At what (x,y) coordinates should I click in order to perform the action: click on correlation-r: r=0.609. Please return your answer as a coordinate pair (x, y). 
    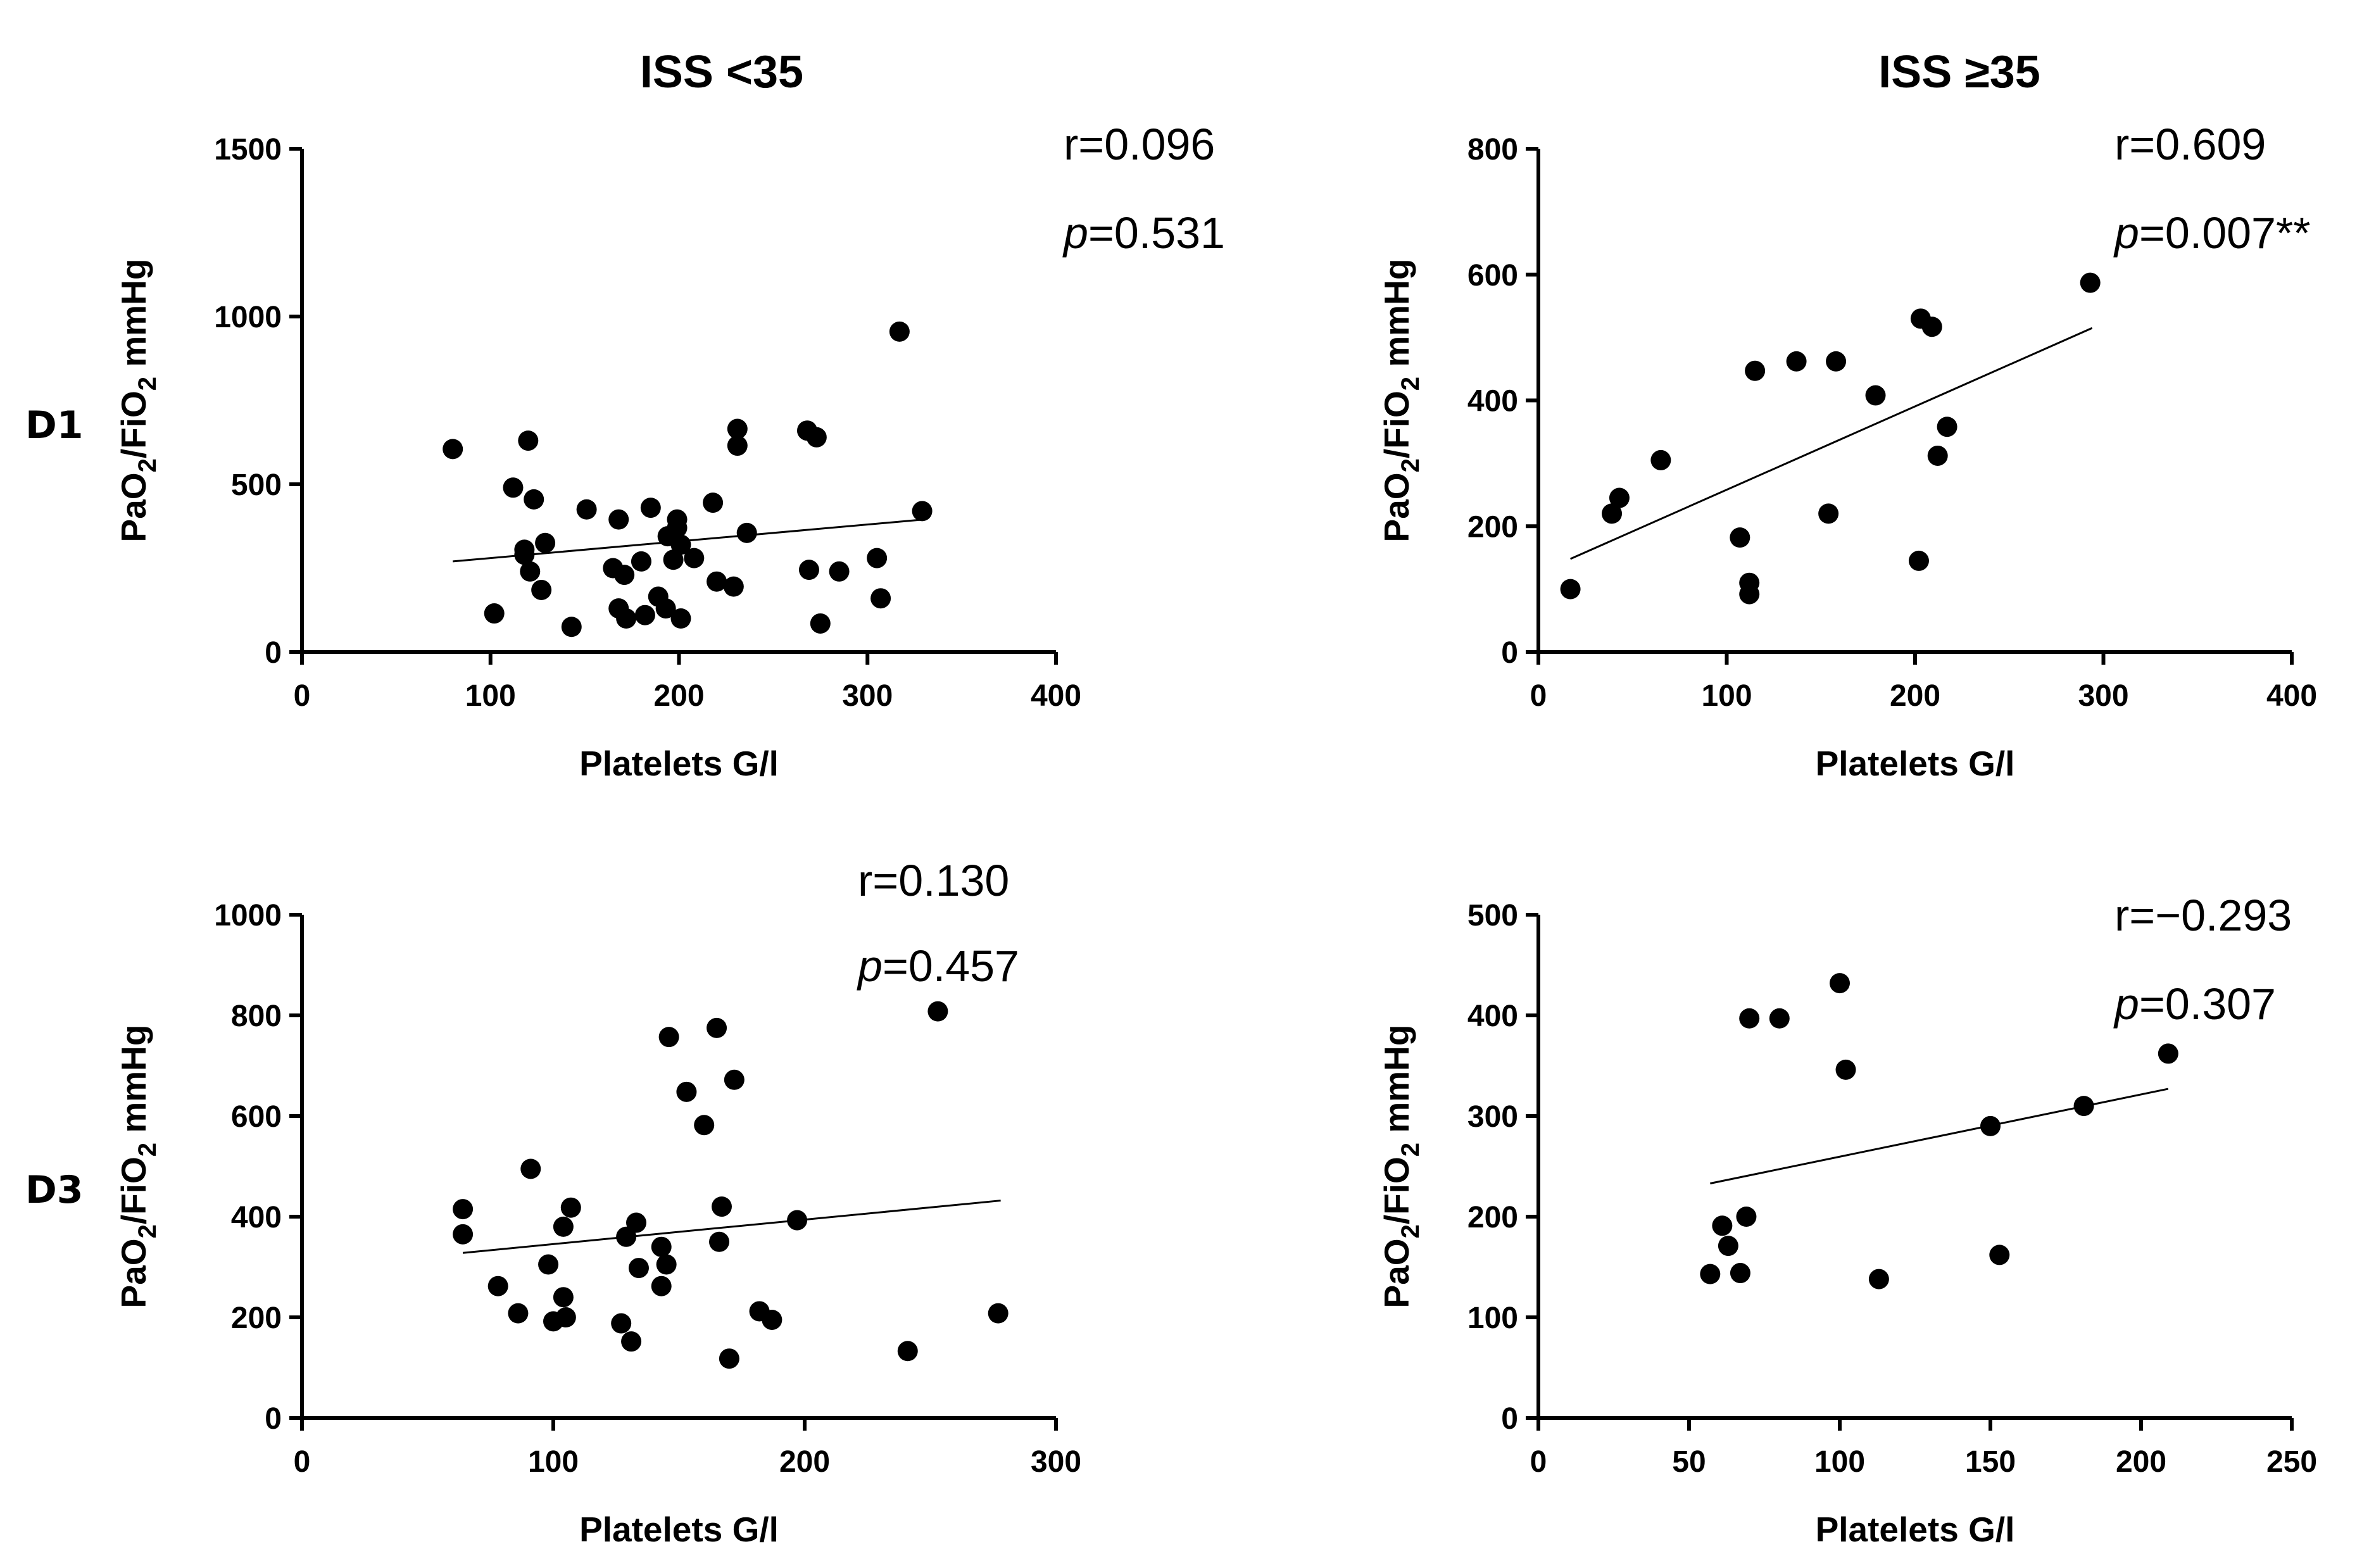
    Looking at the image, I should click on (2190, 144).